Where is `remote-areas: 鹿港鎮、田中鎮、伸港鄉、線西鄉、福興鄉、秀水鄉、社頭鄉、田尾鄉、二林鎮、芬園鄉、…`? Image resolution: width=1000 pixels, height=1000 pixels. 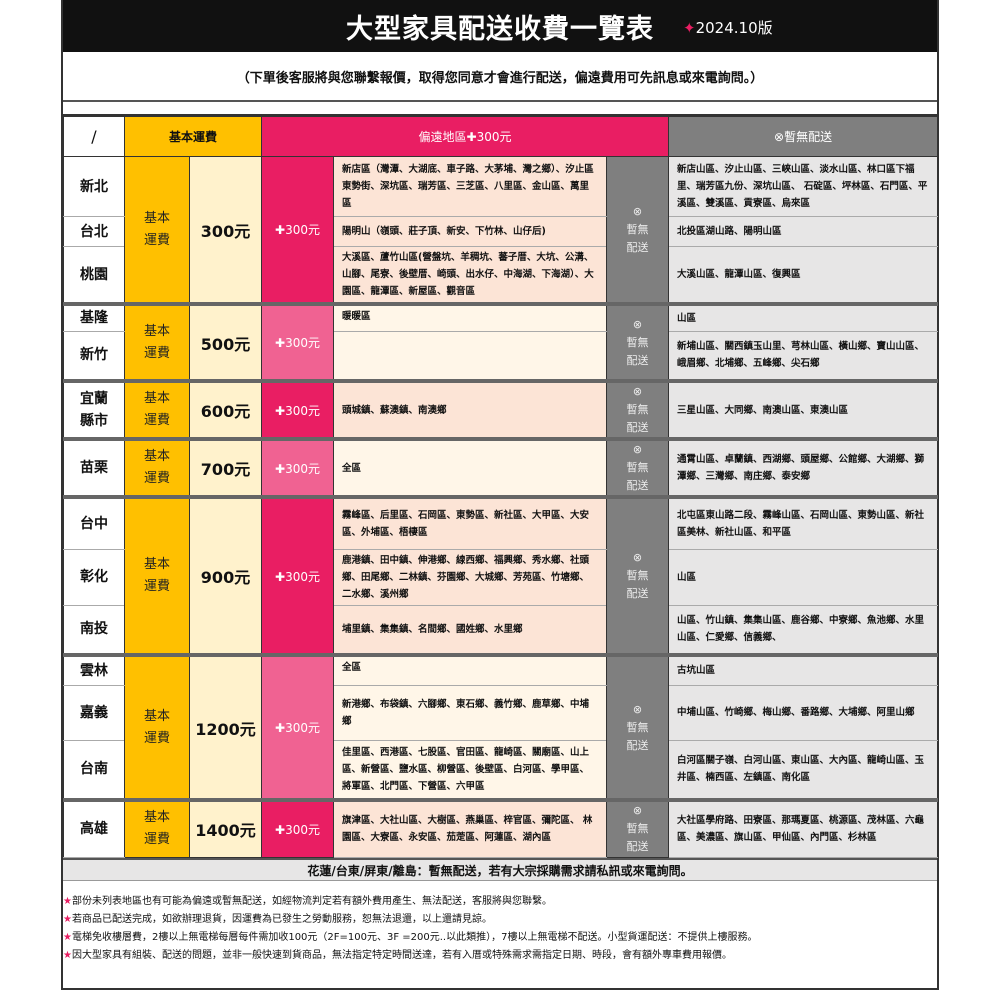 remote-areas: 鹿港鎮、田中鎮、伸港鄉、線西鄉、福興鄉、秀水鄉、社頭鄉、田尾鄉、二林鎮、芬園鄉、… is located at coordinates (470, 577).